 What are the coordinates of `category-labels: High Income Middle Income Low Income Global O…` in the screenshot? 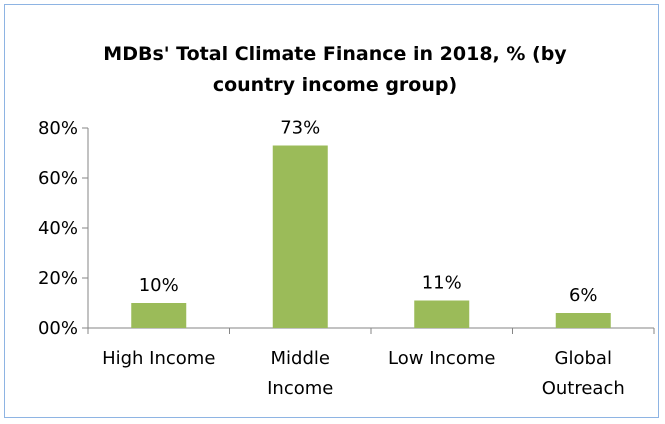 It's located at (363, 373).